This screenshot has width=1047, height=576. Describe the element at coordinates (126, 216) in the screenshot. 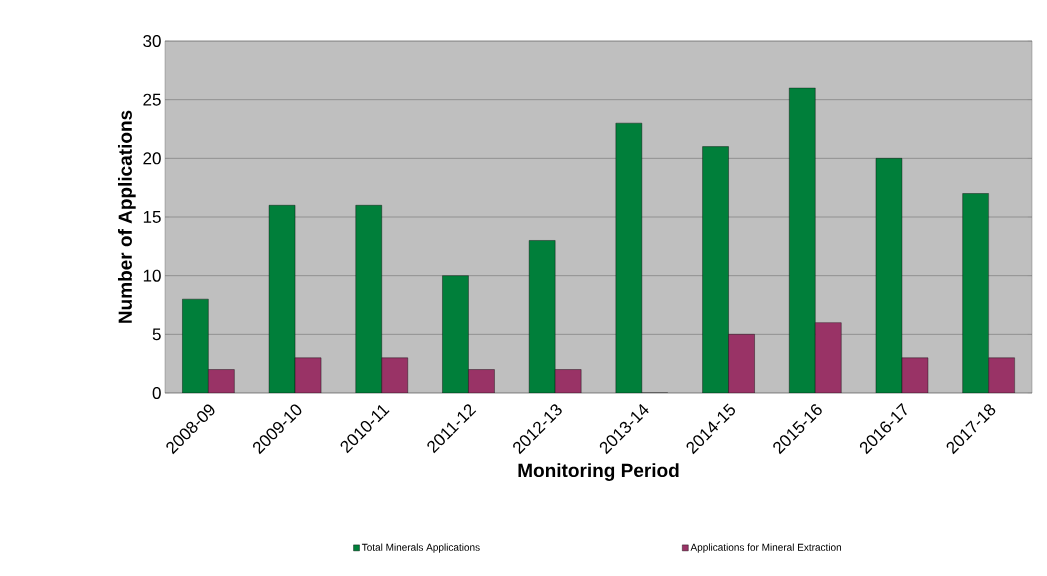

I see `y-axis-title: Number of Applications` at that location.